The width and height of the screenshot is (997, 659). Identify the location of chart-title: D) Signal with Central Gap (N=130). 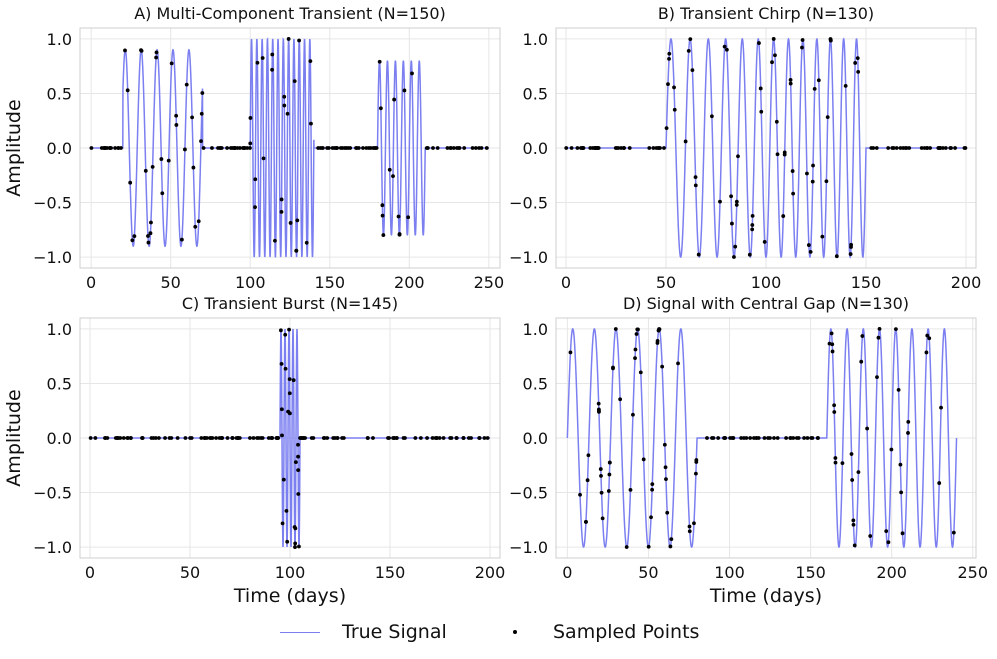
(766, 303).